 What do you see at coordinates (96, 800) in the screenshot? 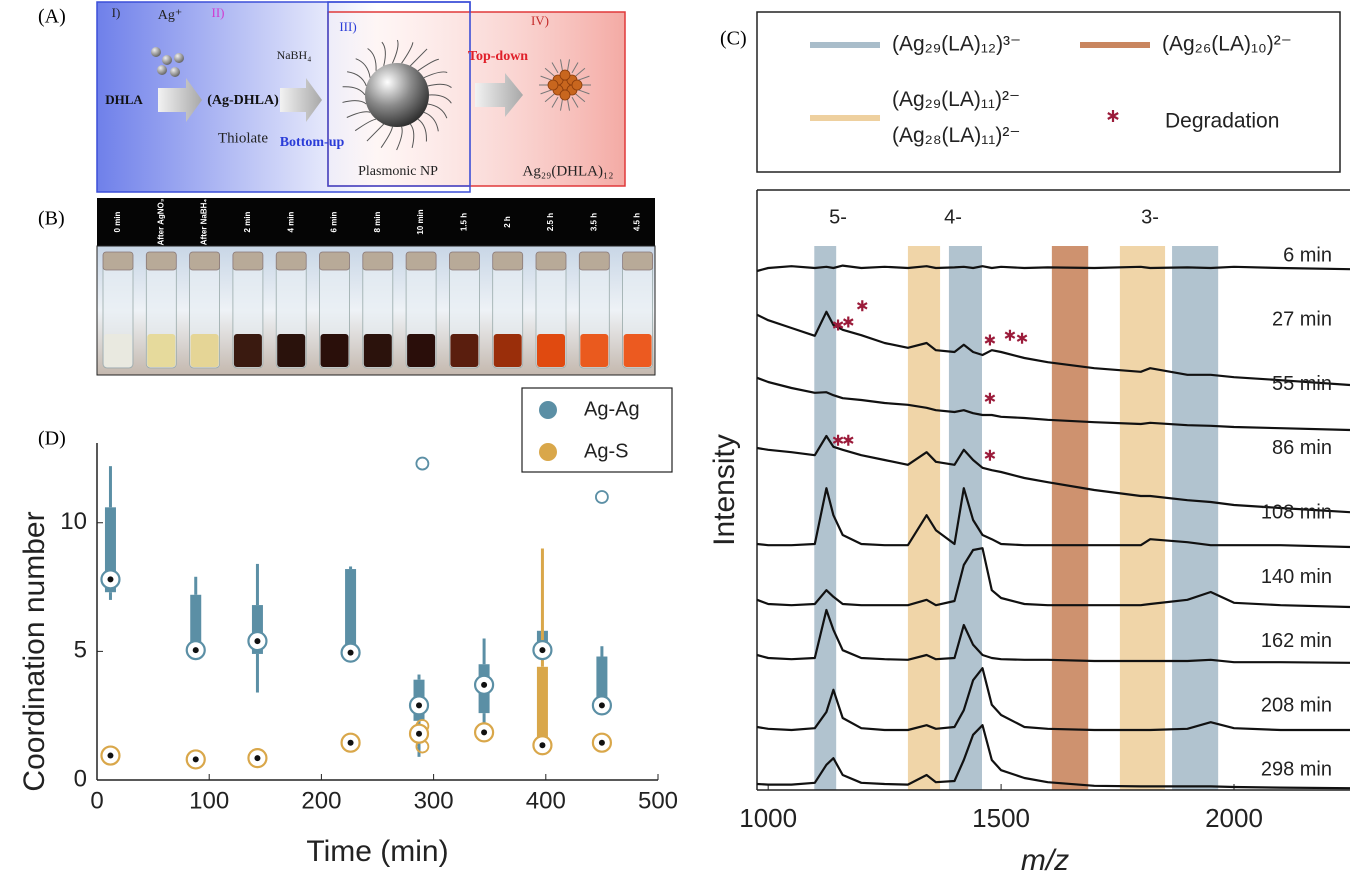
I see `x-tick-label: 0` at bounding box center [96, 800].